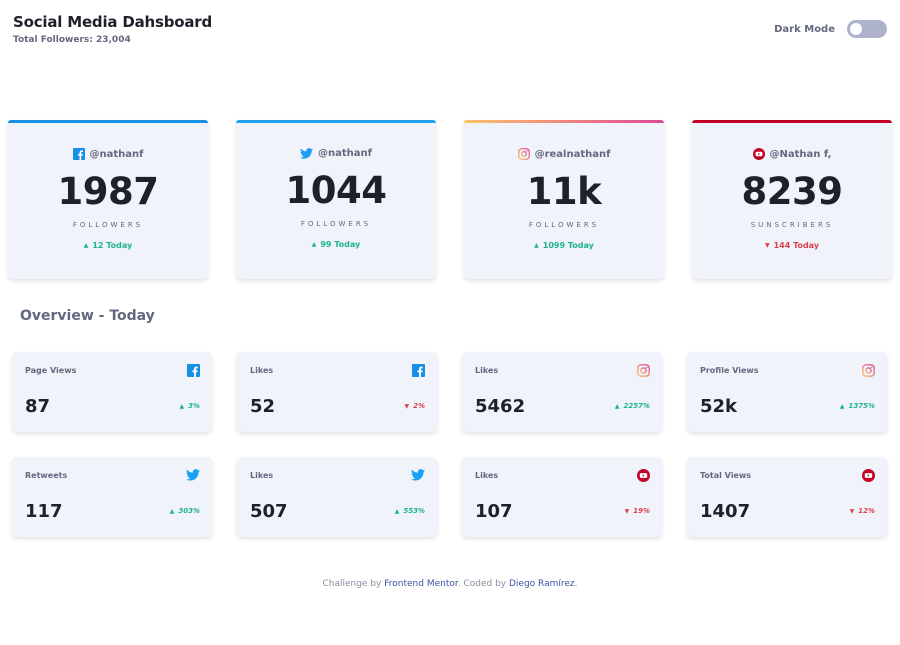  What do you see at coordinates (353, 584) in the screenshot?
I see `footer-prefix: Challenge by` at bounding box center [353, 584].